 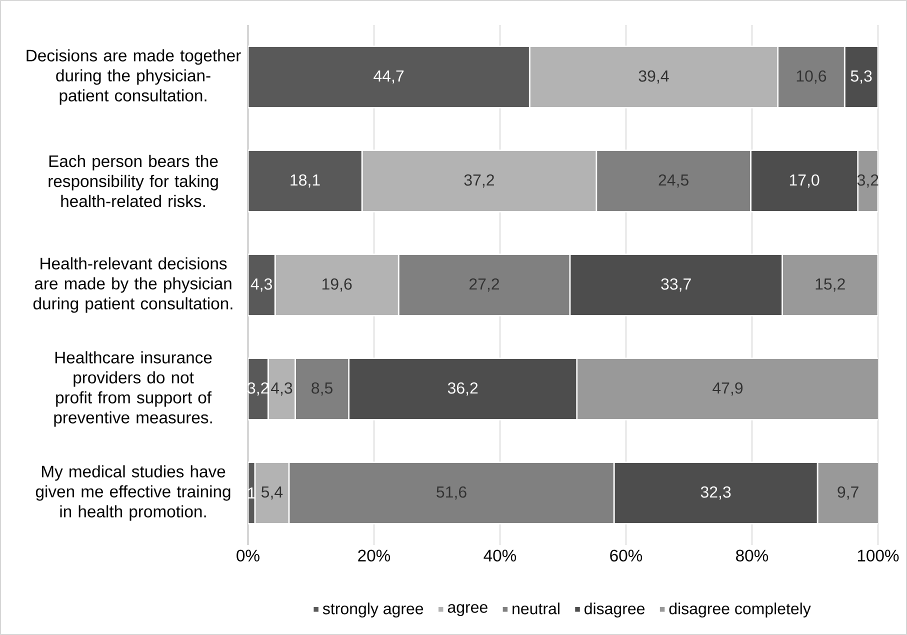 I want to click on data-label: 1, so click(x=252, y=492).